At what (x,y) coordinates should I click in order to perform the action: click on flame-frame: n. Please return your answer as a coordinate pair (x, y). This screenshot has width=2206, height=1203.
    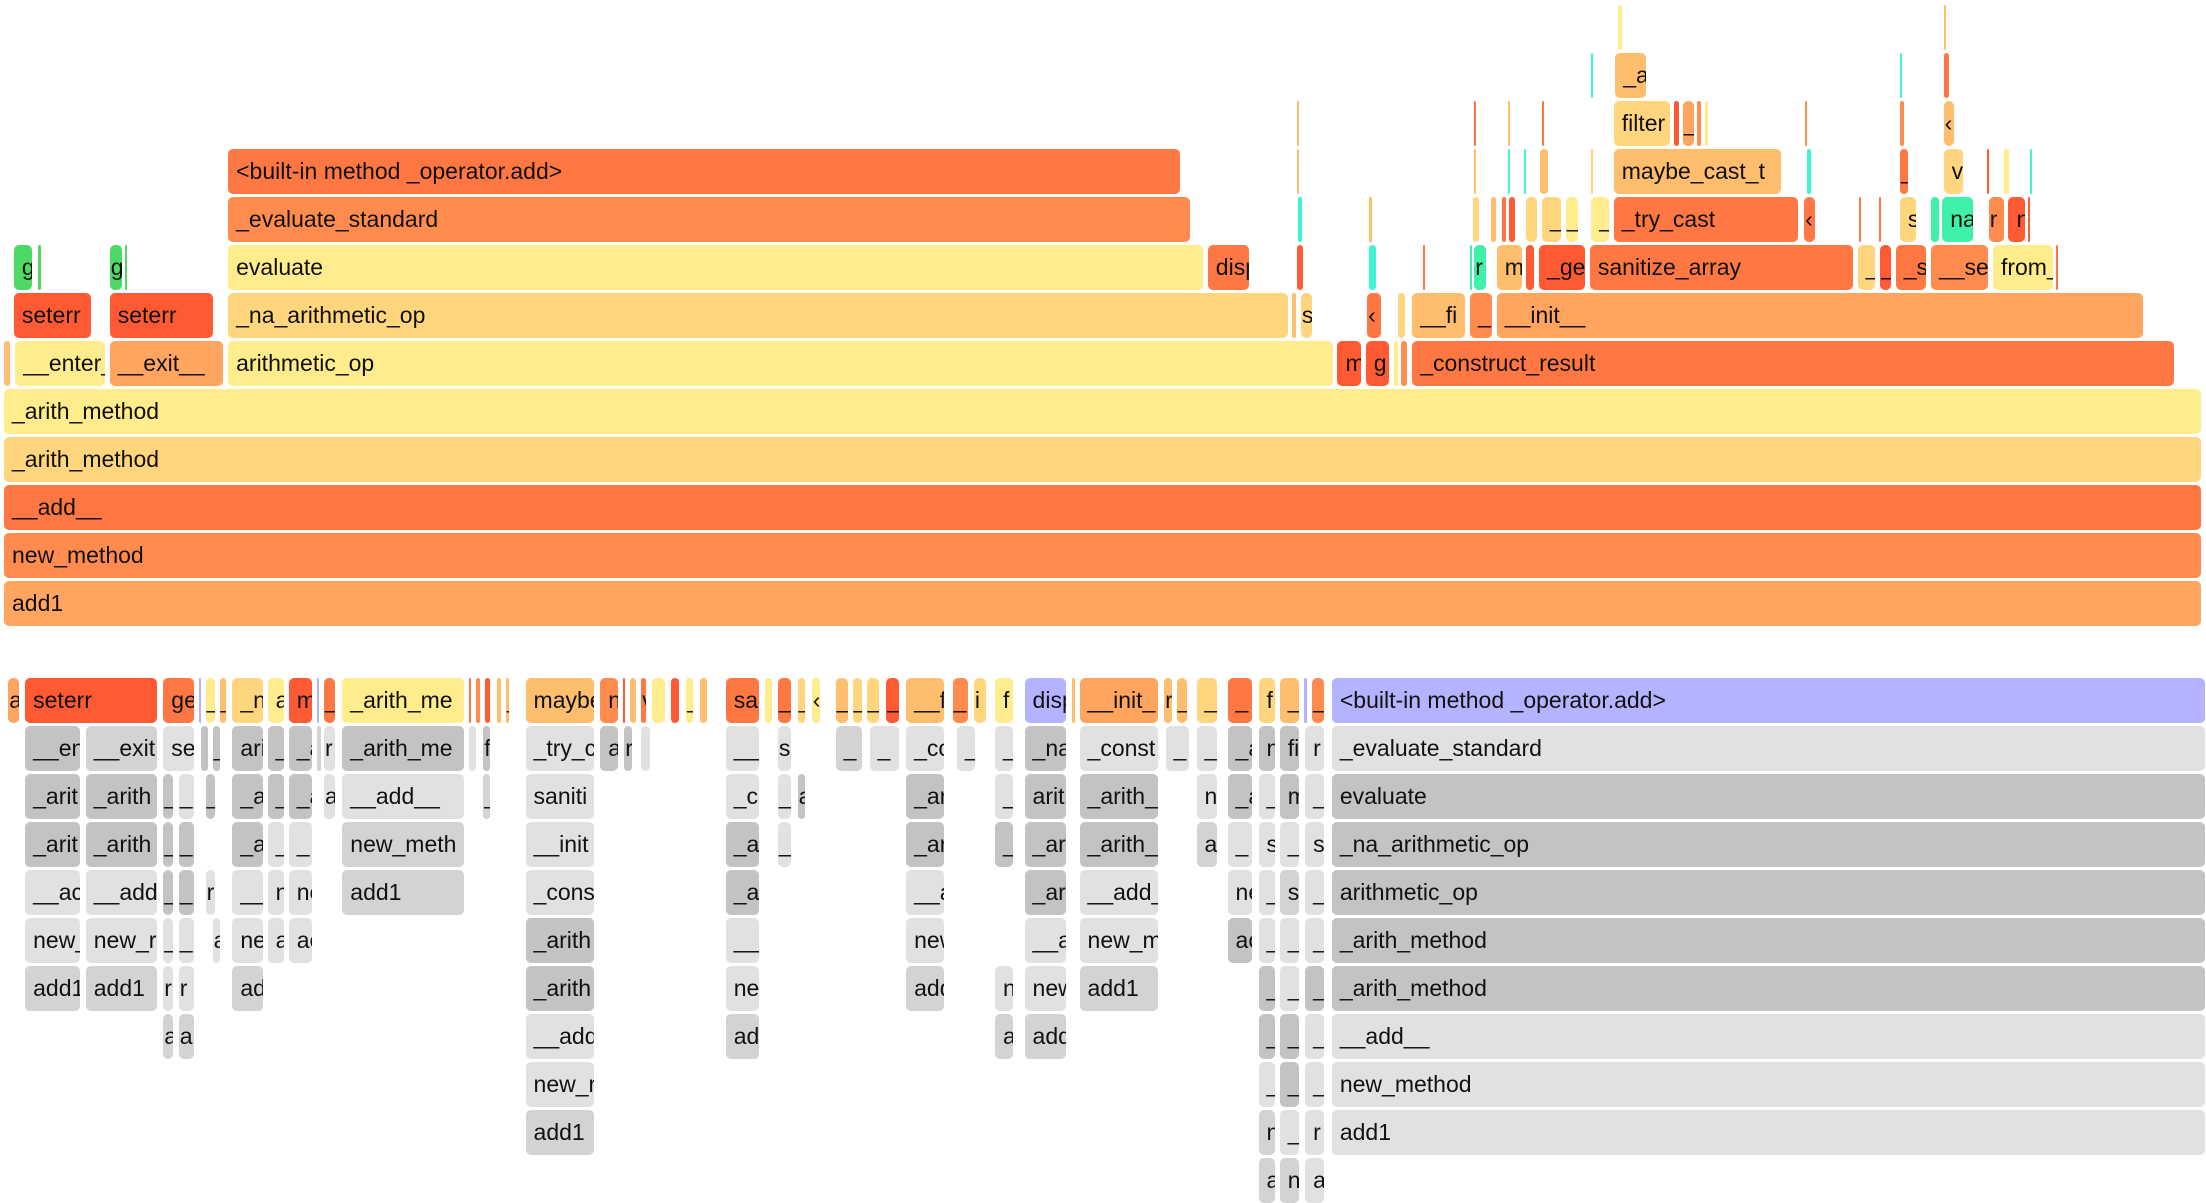
    Looking at the image, I should click on (1266, 1132).